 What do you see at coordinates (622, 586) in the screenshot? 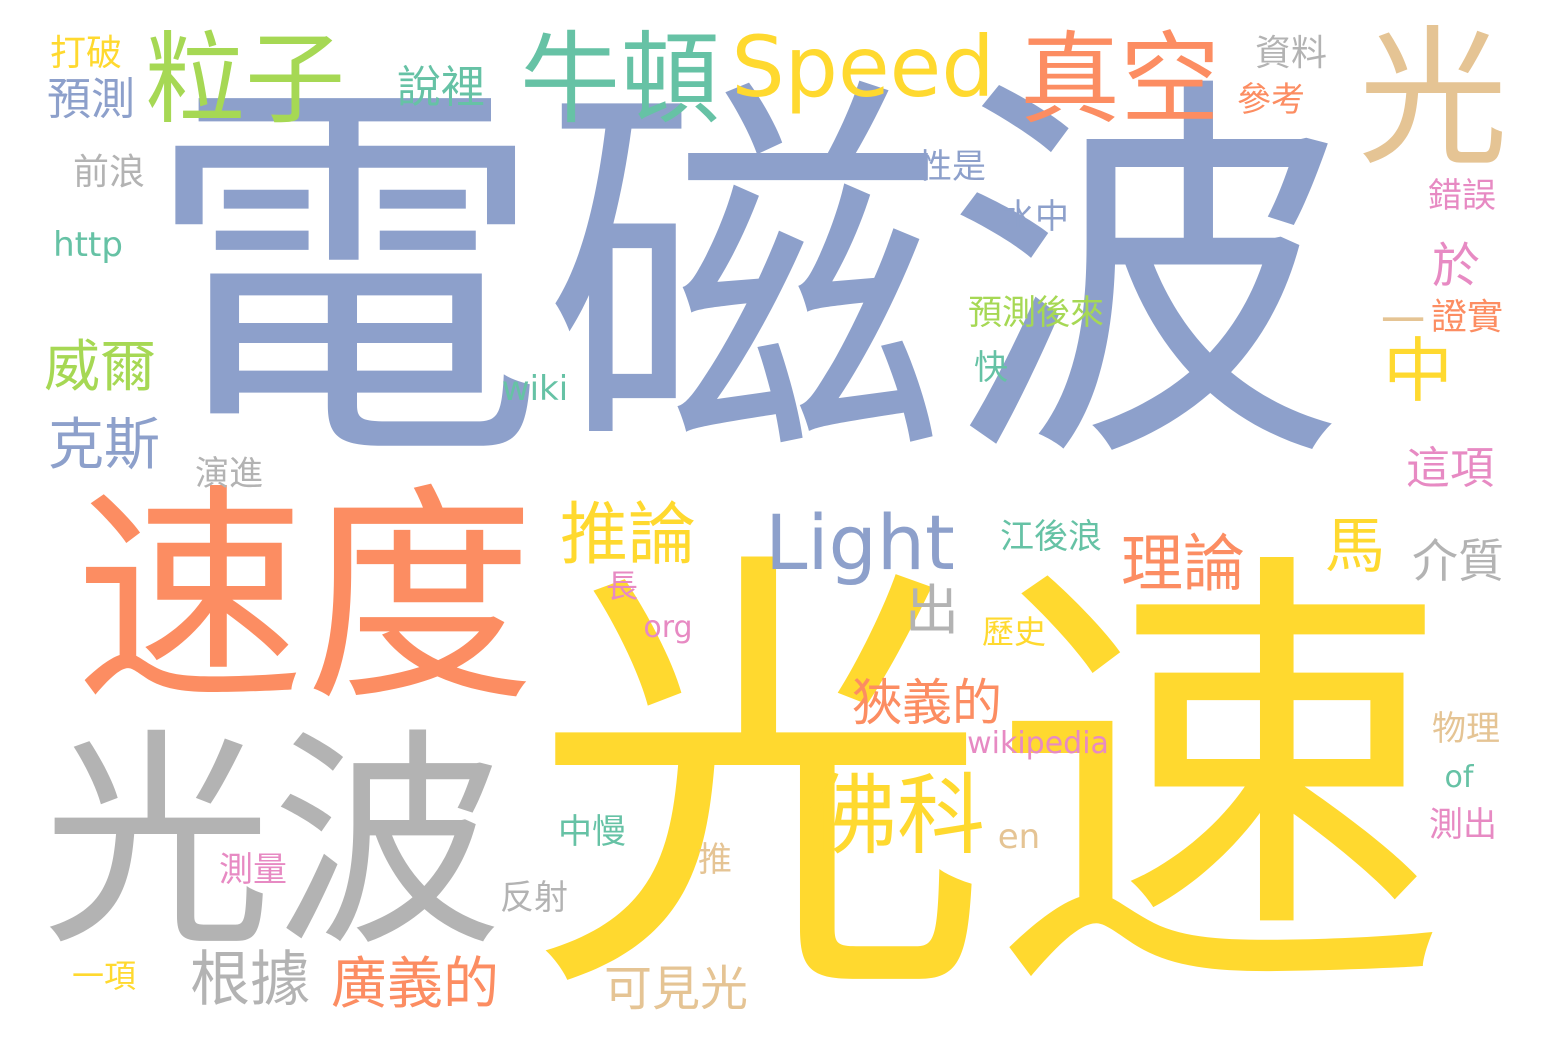
I see `word-long: 長` at bounding box center [622, 586].